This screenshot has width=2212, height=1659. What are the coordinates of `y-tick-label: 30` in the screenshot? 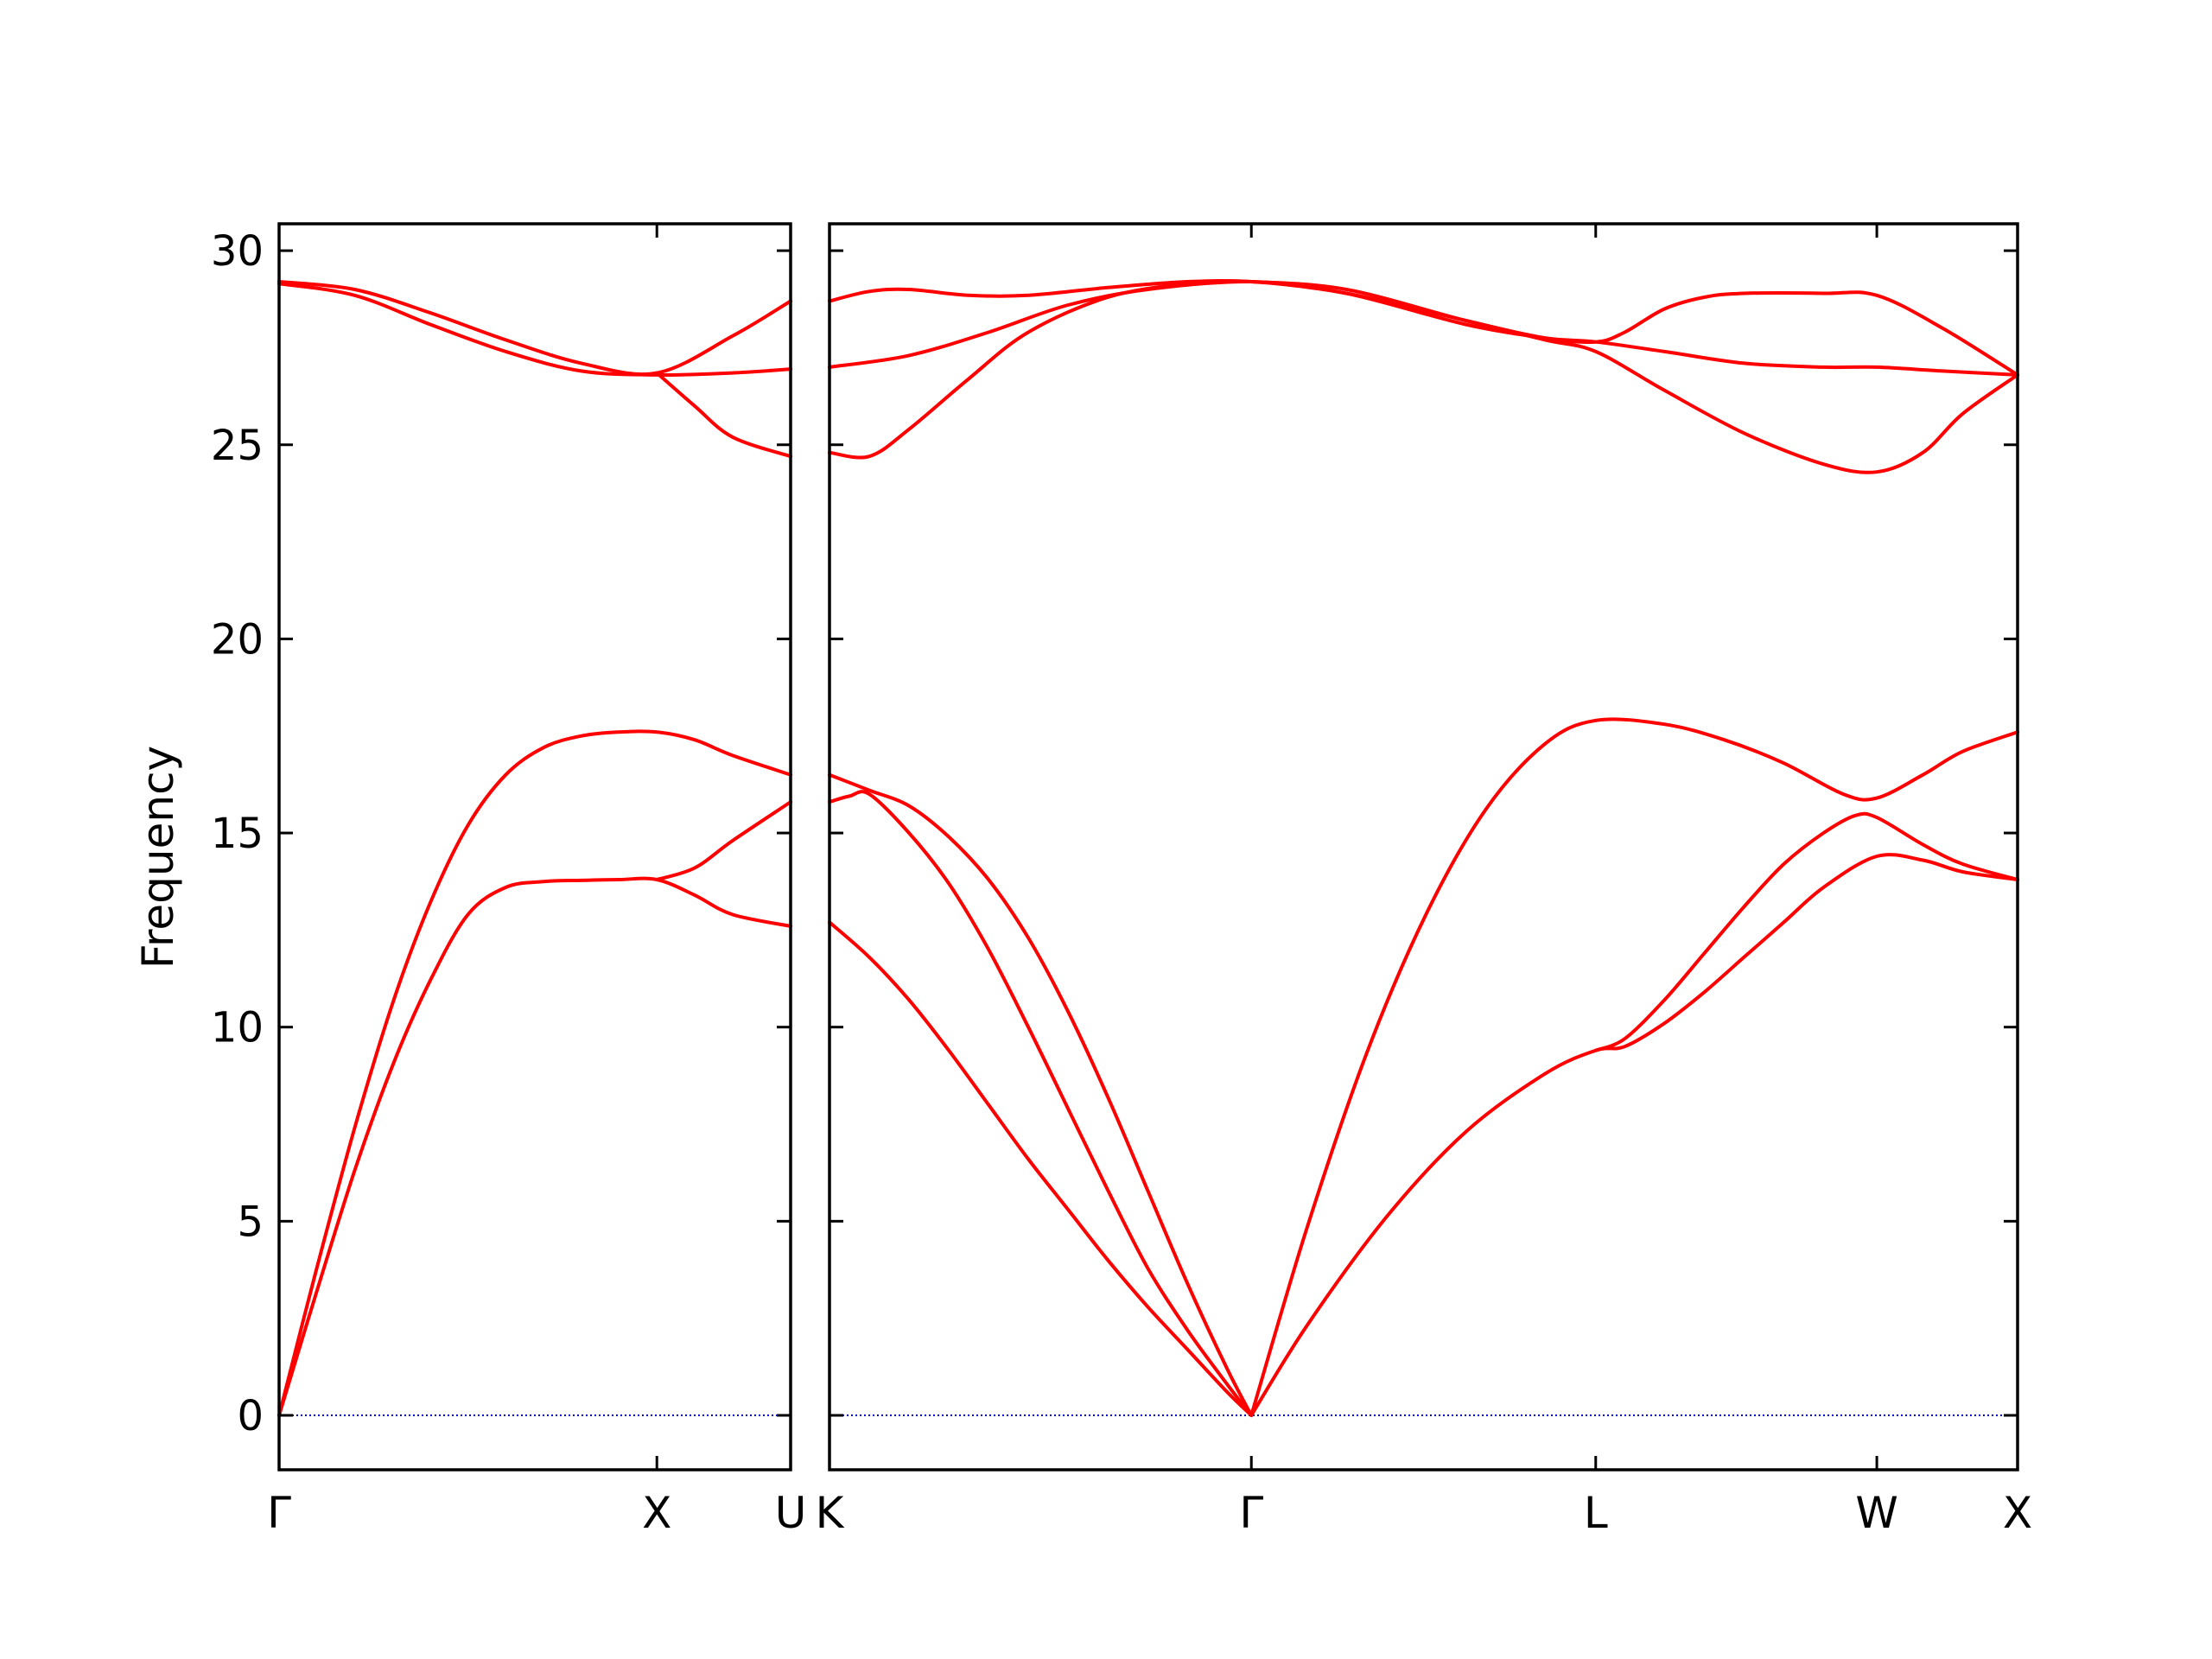 It's located at (237, 251).